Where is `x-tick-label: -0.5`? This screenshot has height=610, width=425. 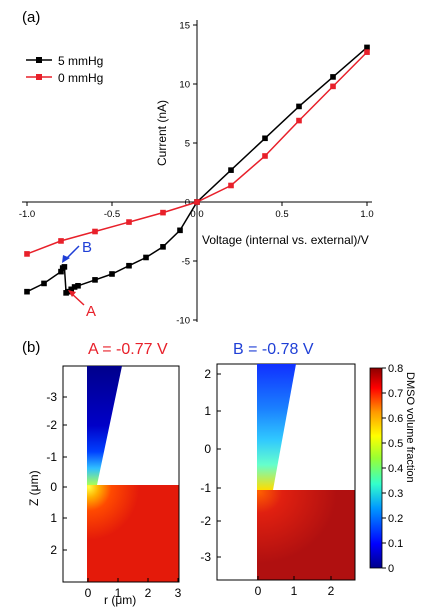 x-tick-label: -0.5 is located at coordinates (112, 214).